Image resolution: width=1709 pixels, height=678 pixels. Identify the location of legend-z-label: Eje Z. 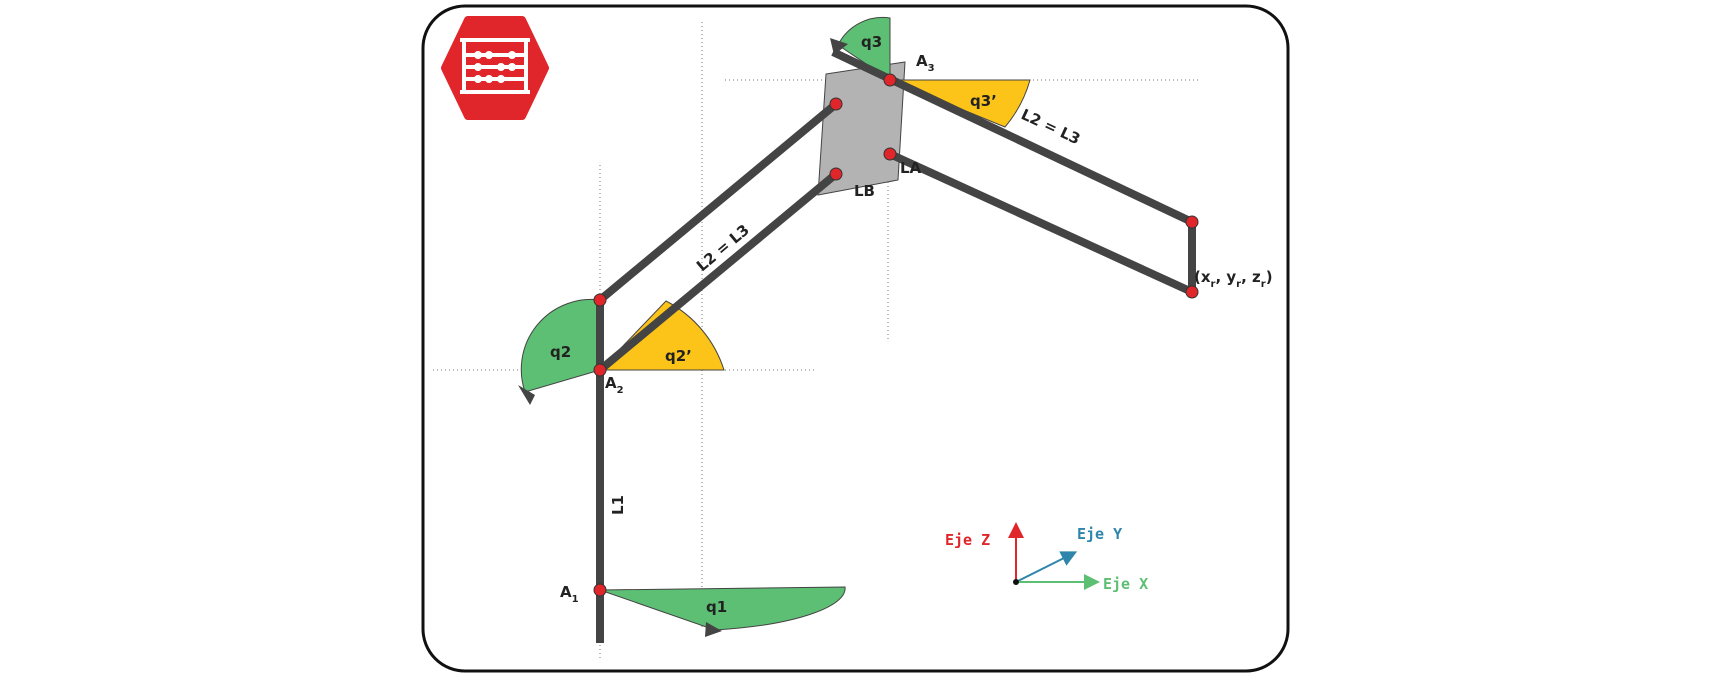
(967, 540).